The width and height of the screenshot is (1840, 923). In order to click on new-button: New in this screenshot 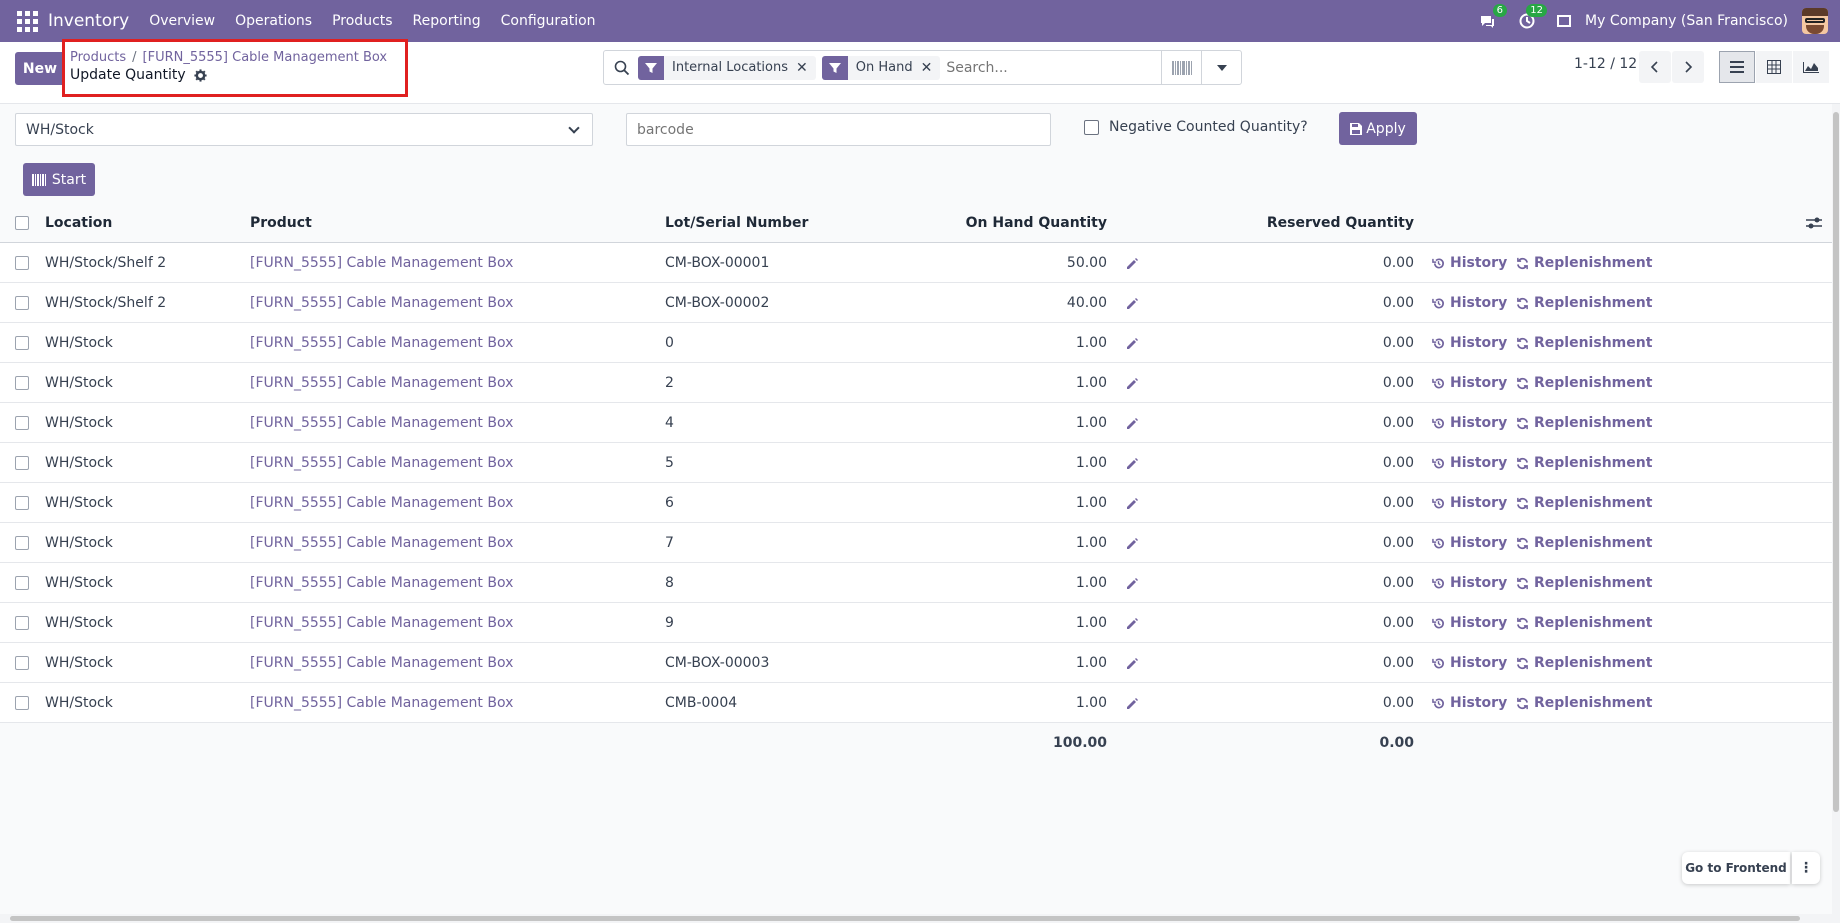, I will do `click(40, 68)`.